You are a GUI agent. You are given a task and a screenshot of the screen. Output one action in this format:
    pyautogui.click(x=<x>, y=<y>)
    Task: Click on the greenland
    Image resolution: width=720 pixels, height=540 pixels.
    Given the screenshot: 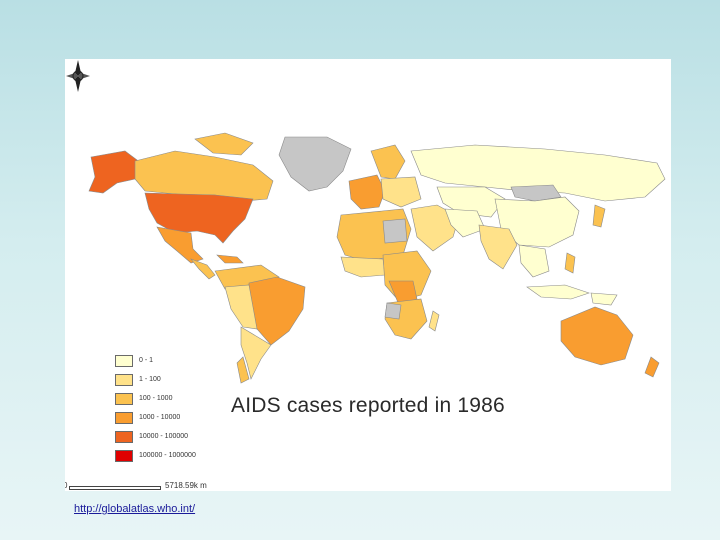 What is the action you would take?
    pyautogui.click(x=315, y=164)
    